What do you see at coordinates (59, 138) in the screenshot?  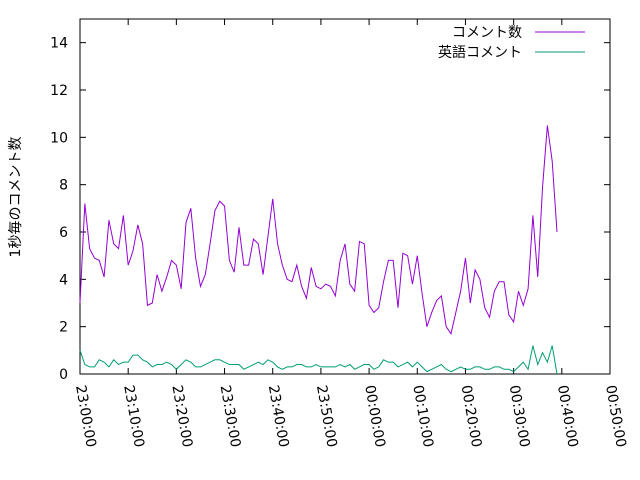 I see `y-tick-label: 10` at bounding box center [59, 138].